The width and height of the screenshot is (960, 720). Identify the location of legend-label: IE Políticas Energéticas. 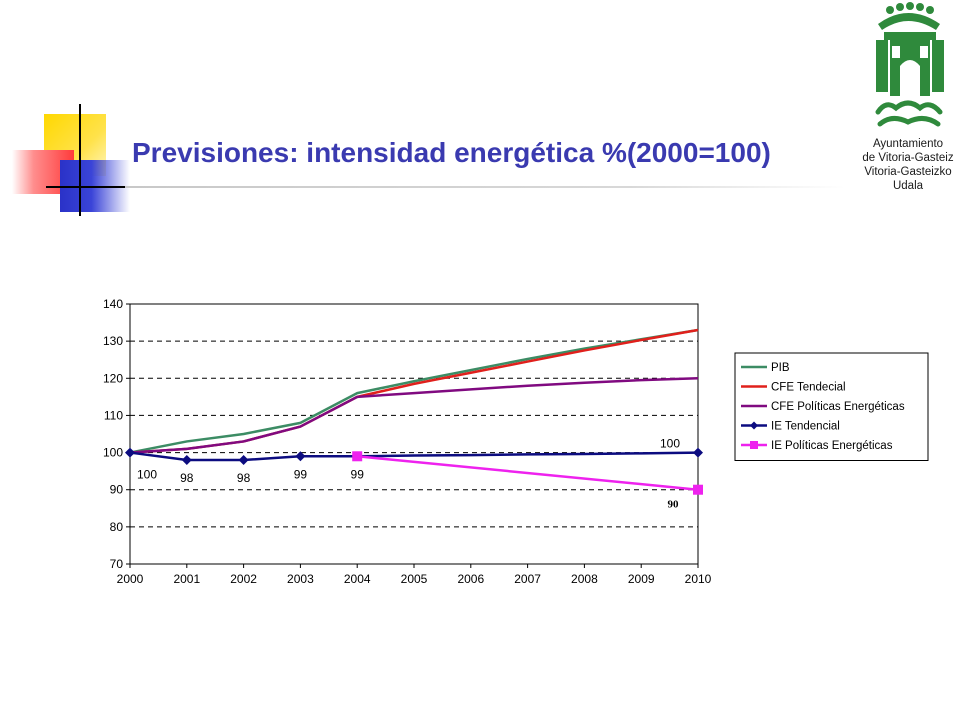
(832, 446).